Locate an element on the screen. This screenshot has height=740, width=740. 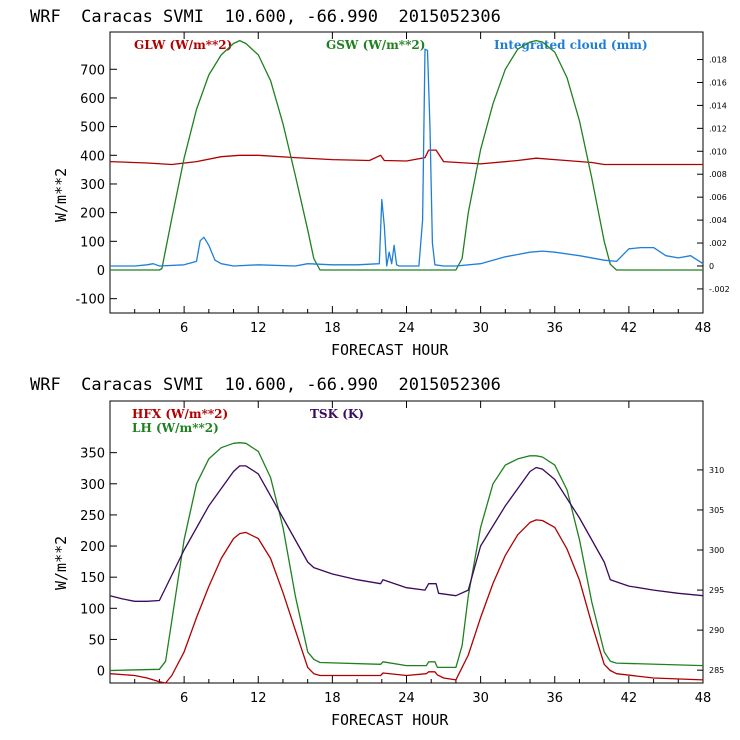
y-tick-label: 350 is located at coordinates (92, 454).